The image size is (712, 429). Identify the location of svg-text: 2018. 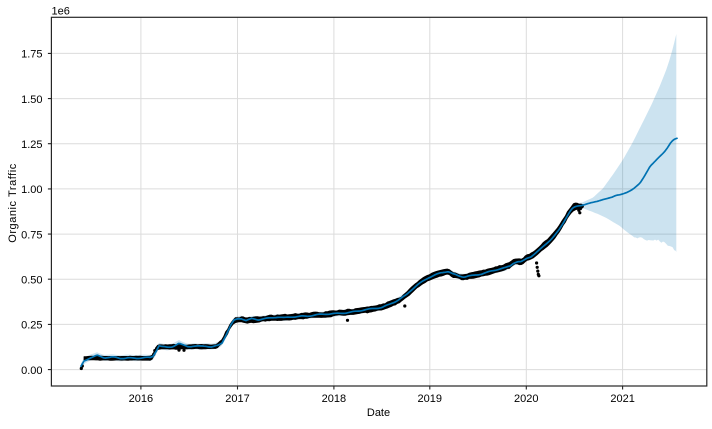
(334, 399).